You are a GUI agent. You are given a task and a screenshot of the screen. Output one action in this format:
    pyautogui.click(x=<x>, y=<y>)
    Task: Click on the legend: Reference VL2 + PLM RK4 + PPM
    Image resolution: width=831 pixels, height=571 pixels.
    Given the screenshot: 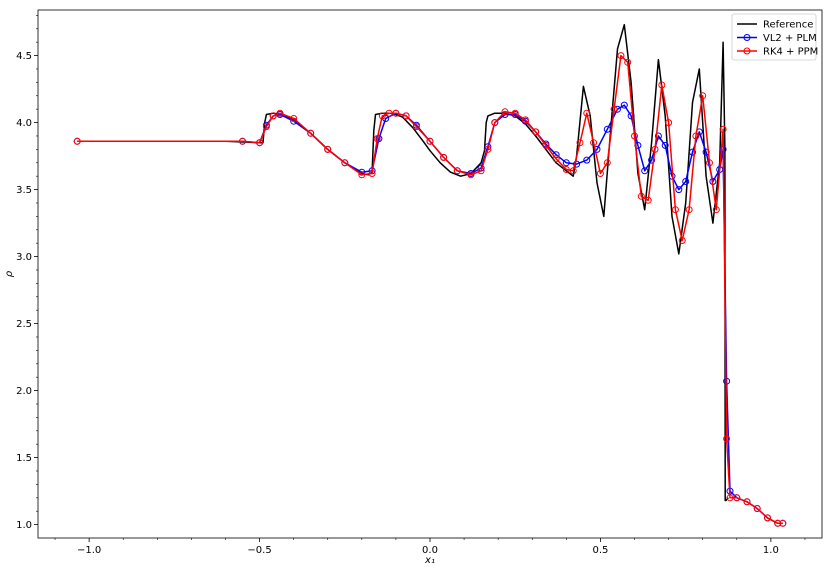 What is the action you would take?
    pyautogui.click(x=774, y=37)
    